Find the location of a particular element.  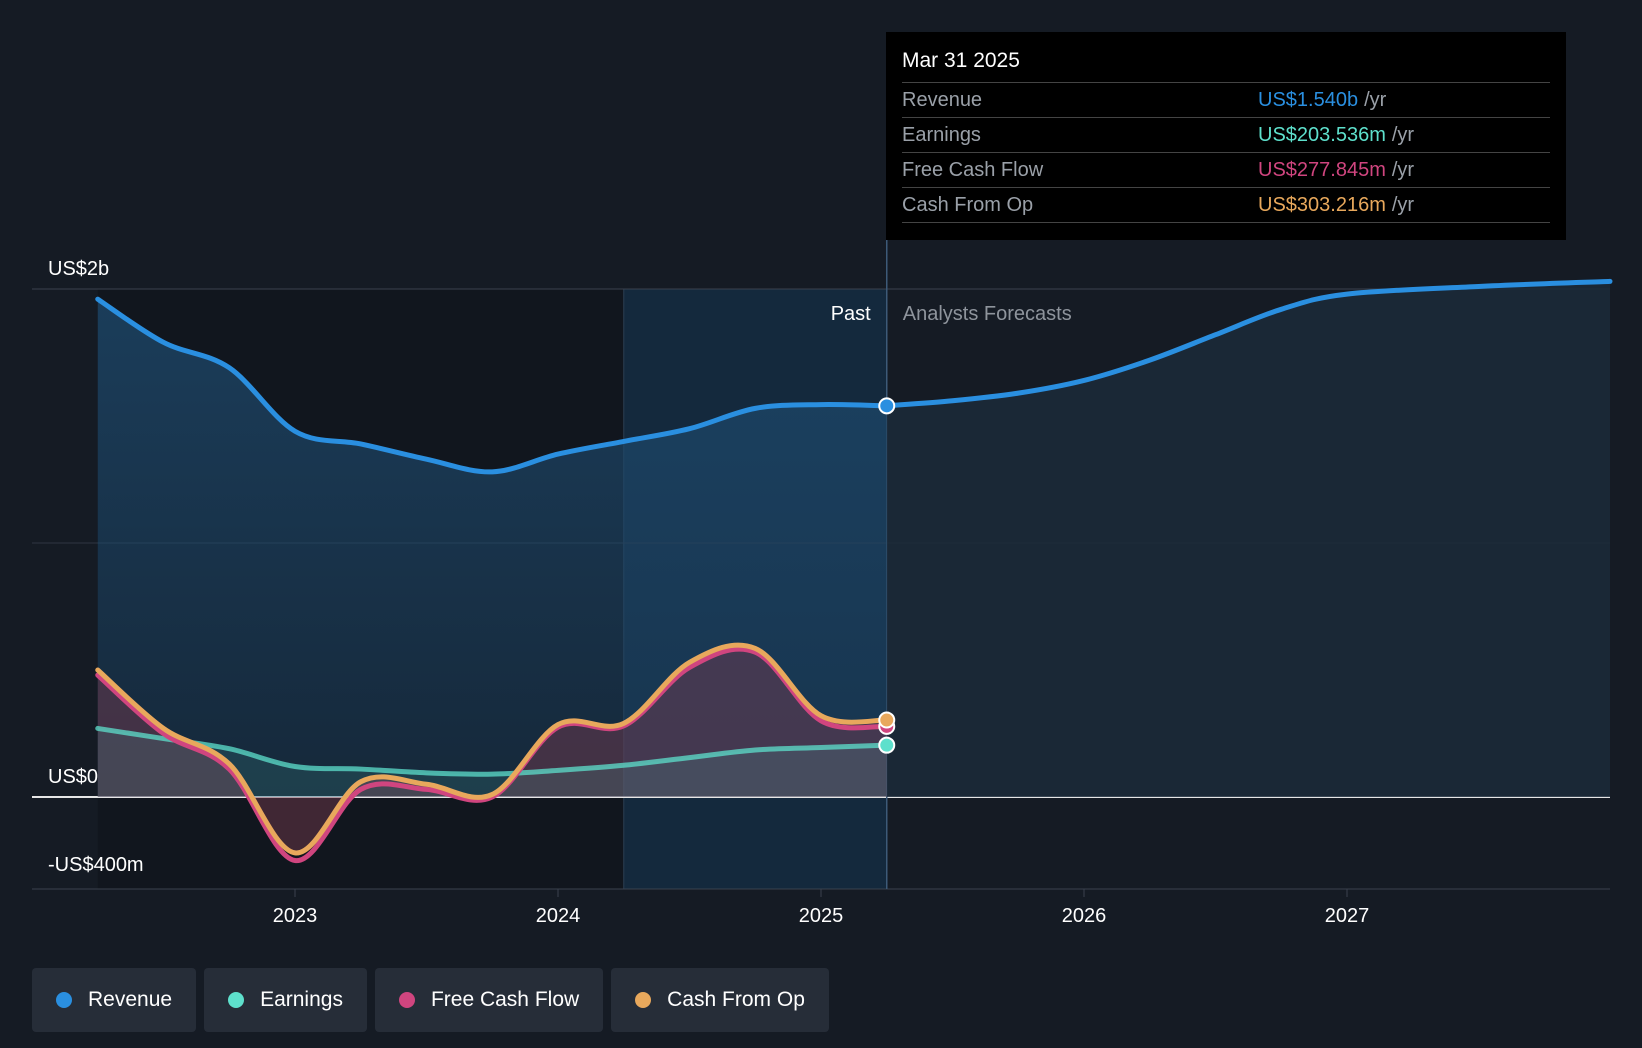

legend-item-cash-from-op: Cash From Op is located at coordinates (720, 1000).